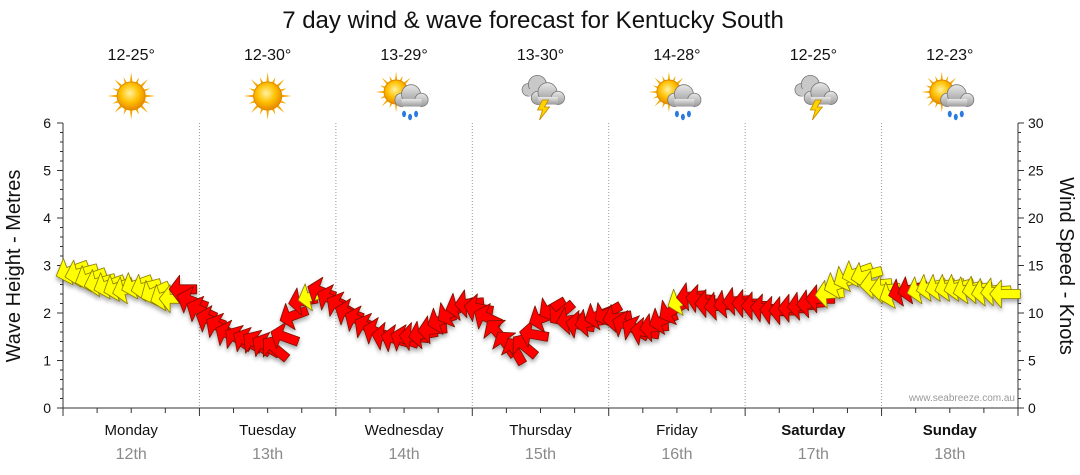 The image size is (1080, 475). Describe the element at coordinates (404, 454) in the screenshot. I see `day-date: 14th` at that location.